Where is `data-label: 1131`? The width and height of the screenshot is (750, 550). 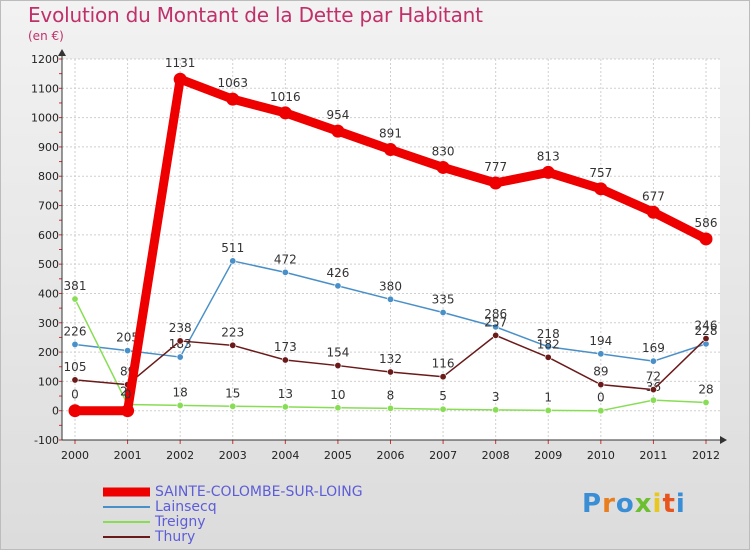 data-label: 1131 is located at coordinates (180, 63).